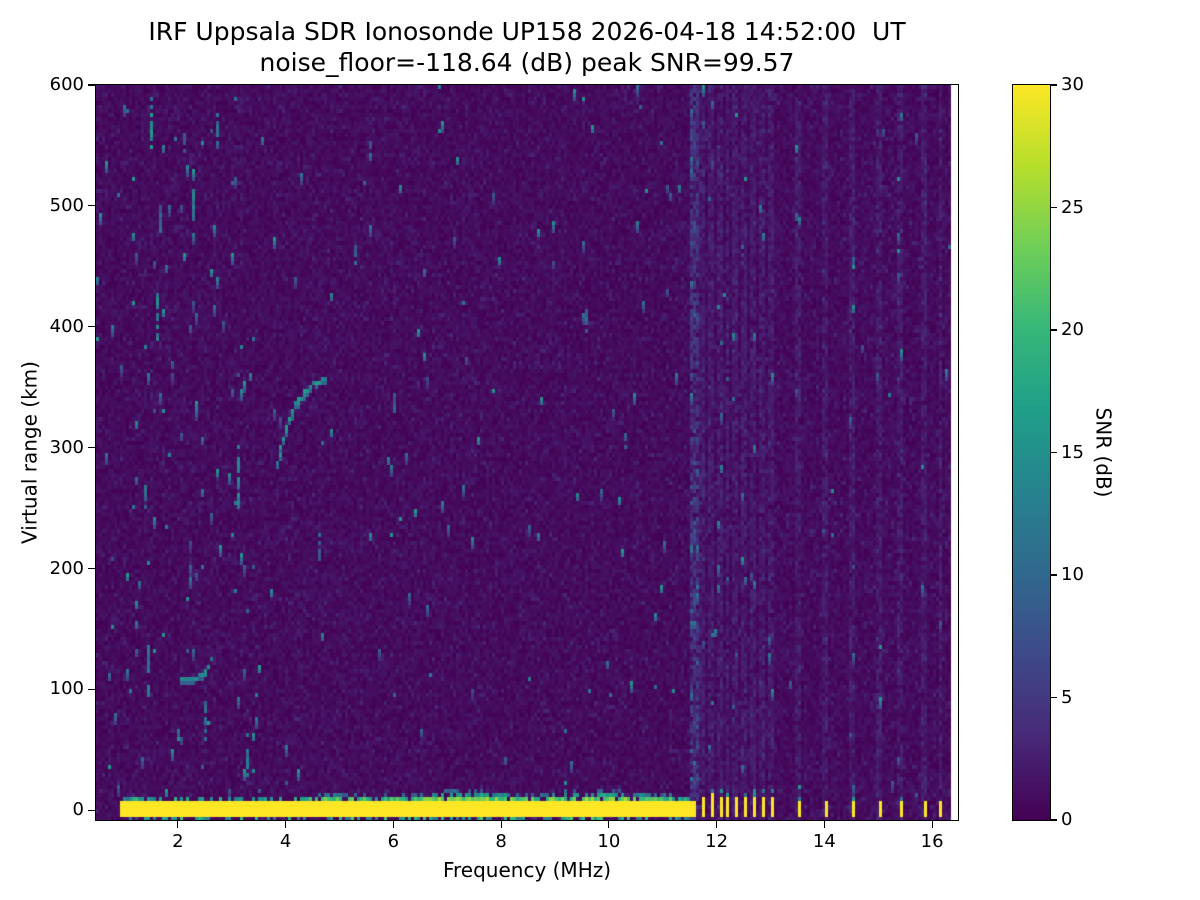  Describe the element at coordinates (66, 447) in the screenshot. I see `y-tick-label: 300` at that location.